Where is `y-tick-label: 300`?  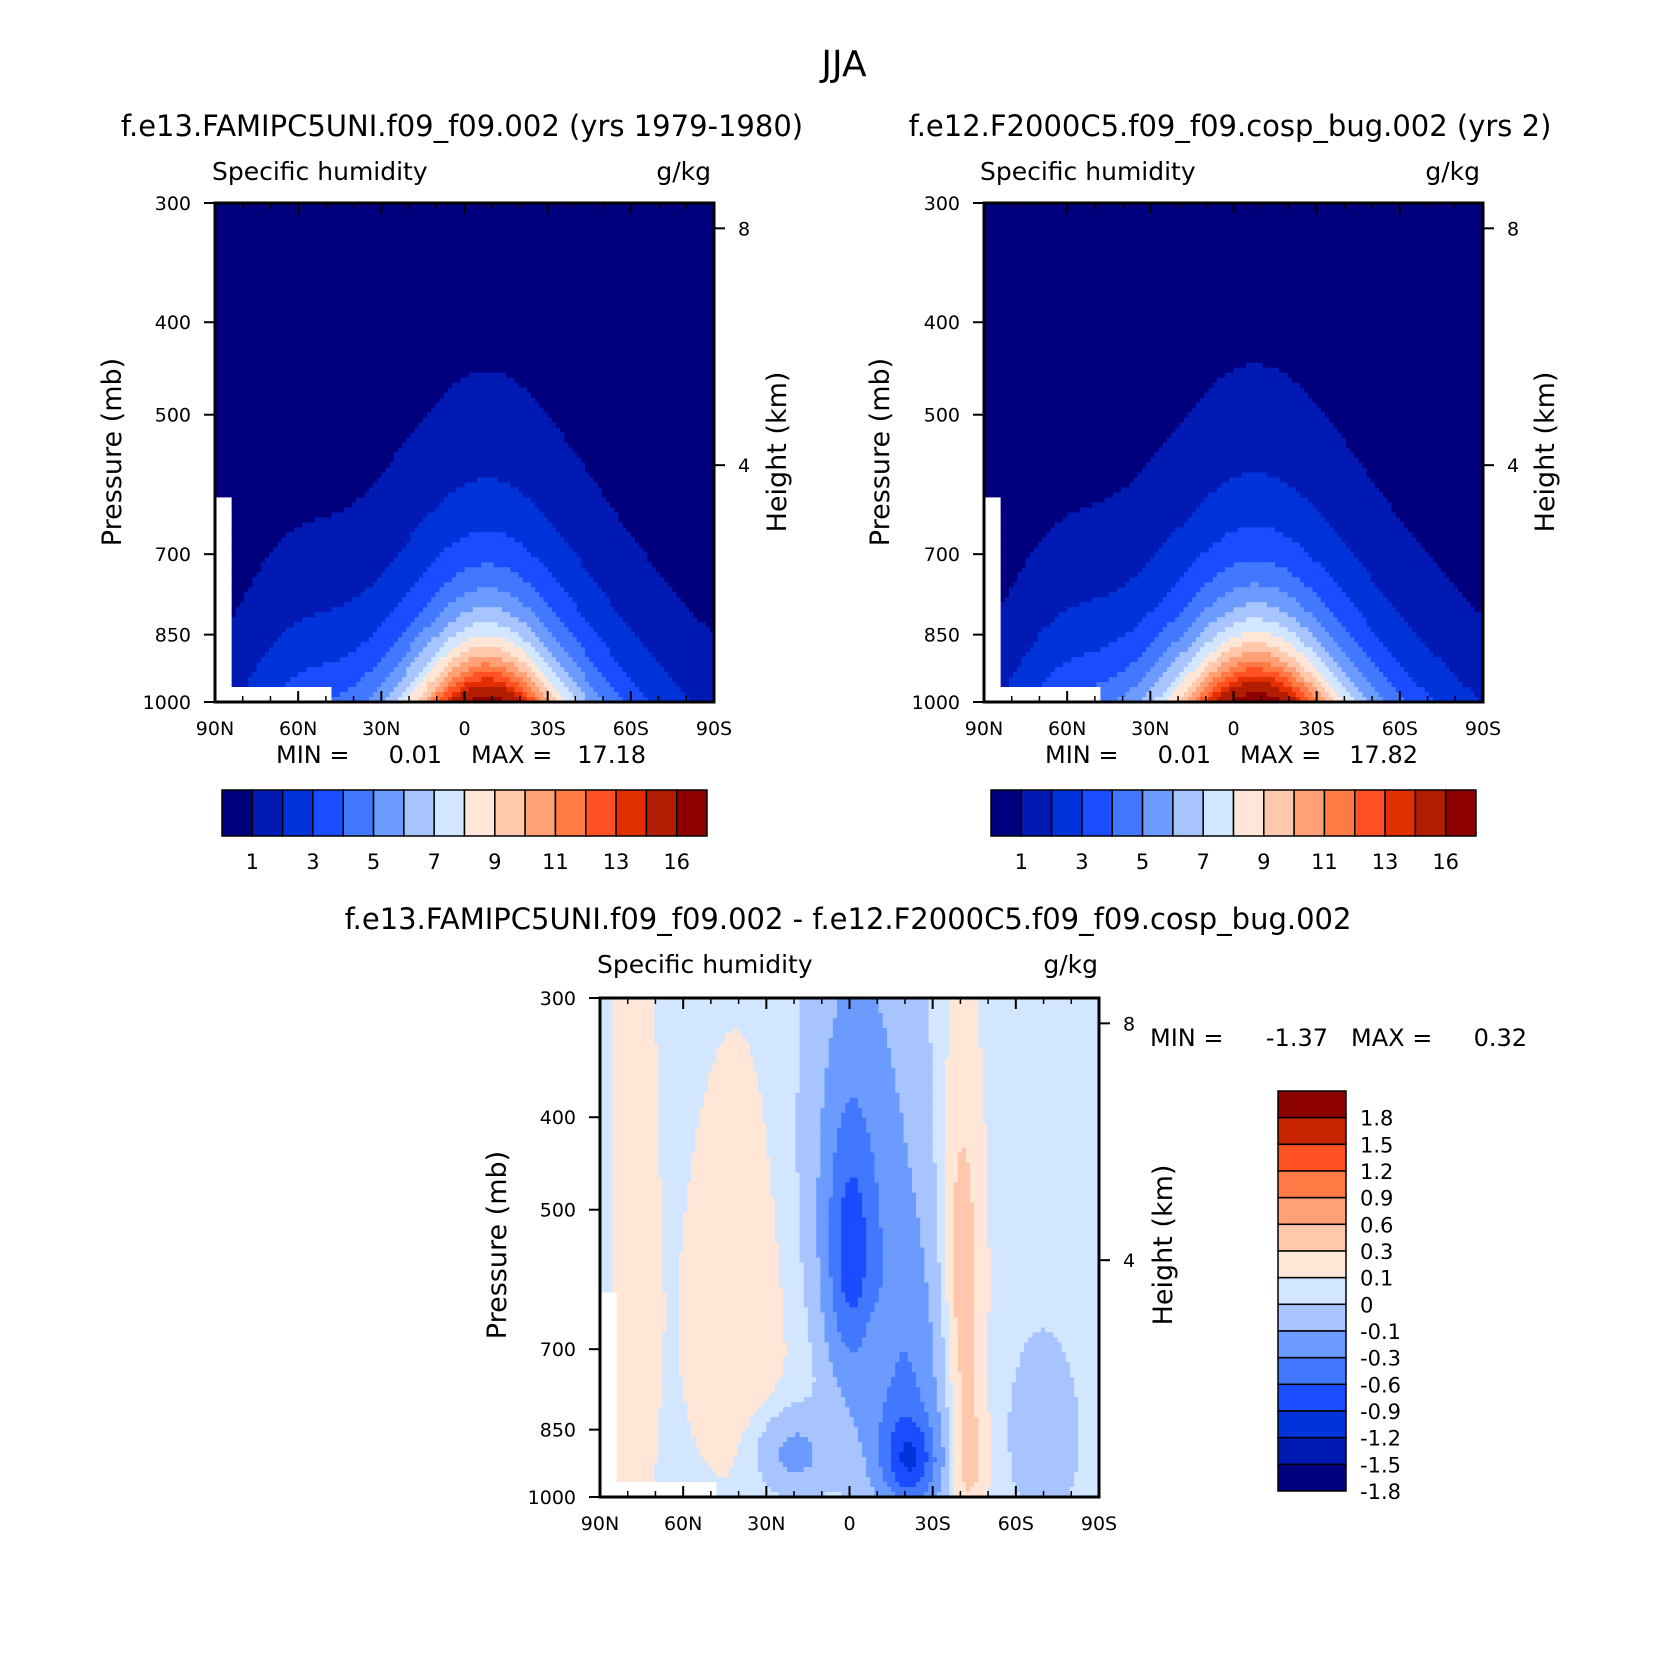
y-tick-label: 300 is located at coordinates (558, 999).